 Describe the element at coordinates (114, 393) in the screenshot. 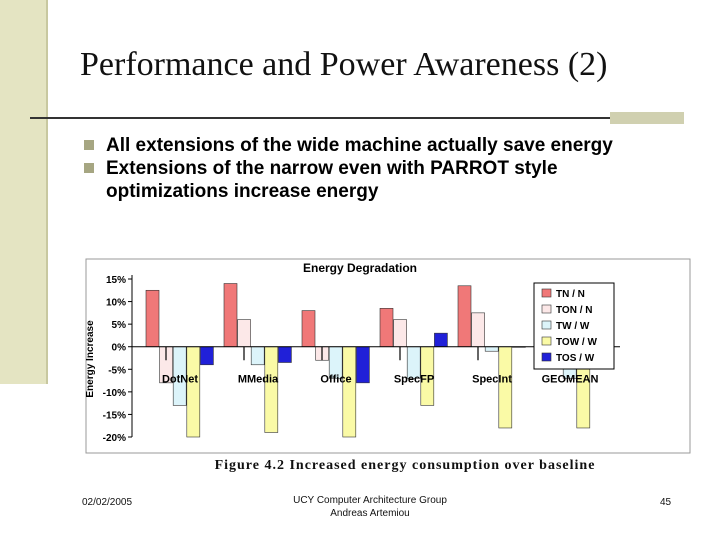

I see `y-tick-label: -10%` at that location.